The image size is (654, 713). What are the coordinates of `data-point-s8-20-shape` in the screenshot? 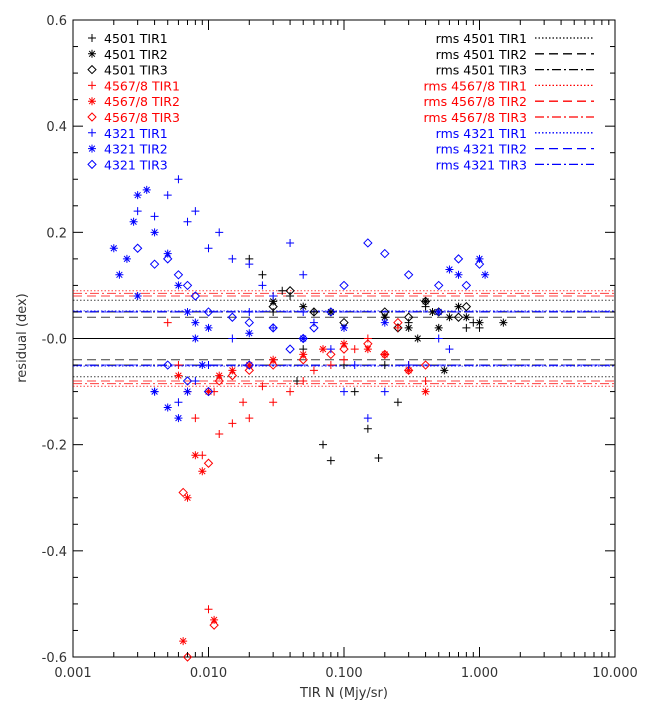 It's located at (168, 365).